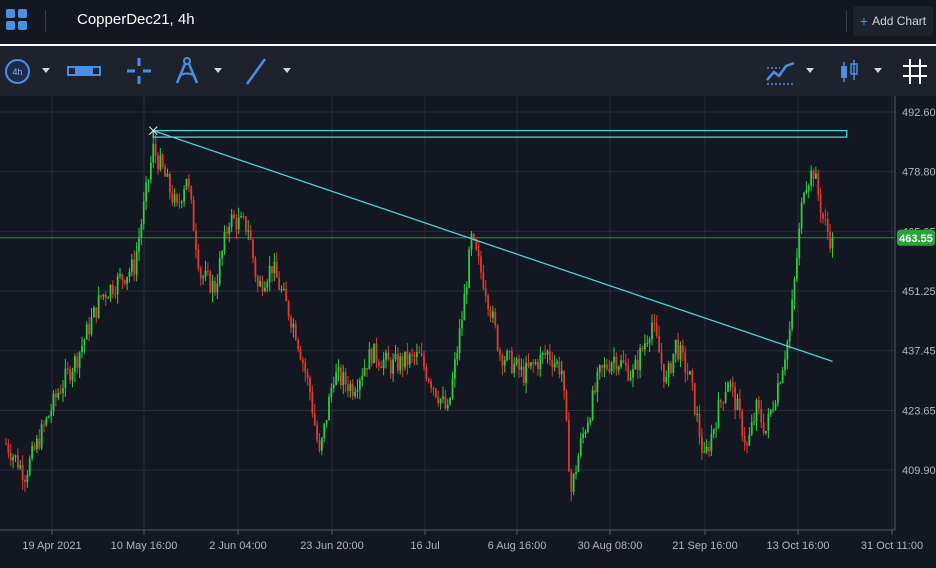 Image resolution: width=936 pixels, height=568 pixels. Describe the element at coordinates (915, 71) in the screenshot. I see `grid-toggle-icon` at that location.